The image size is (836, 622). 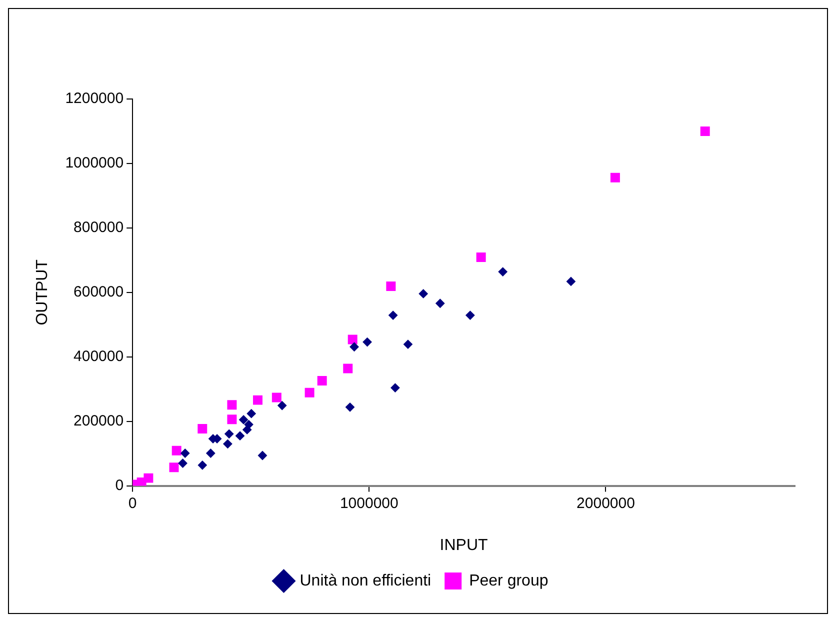 What do you see at coordinates (132, 503) in the screenshot?
I see `x-tick-label: 0` at bounding box center [132, 503].